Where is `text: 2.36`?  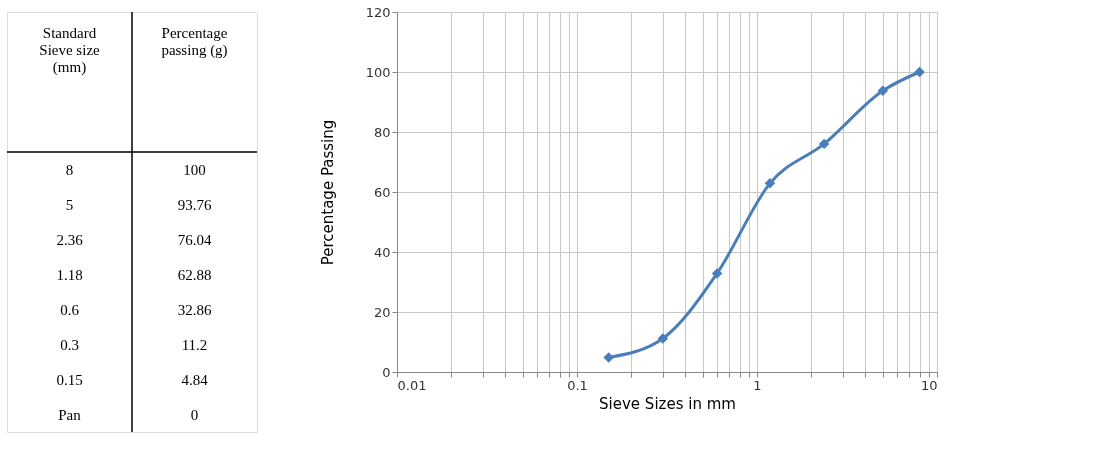
text: 2.36 is located at coordinates (70, 239).